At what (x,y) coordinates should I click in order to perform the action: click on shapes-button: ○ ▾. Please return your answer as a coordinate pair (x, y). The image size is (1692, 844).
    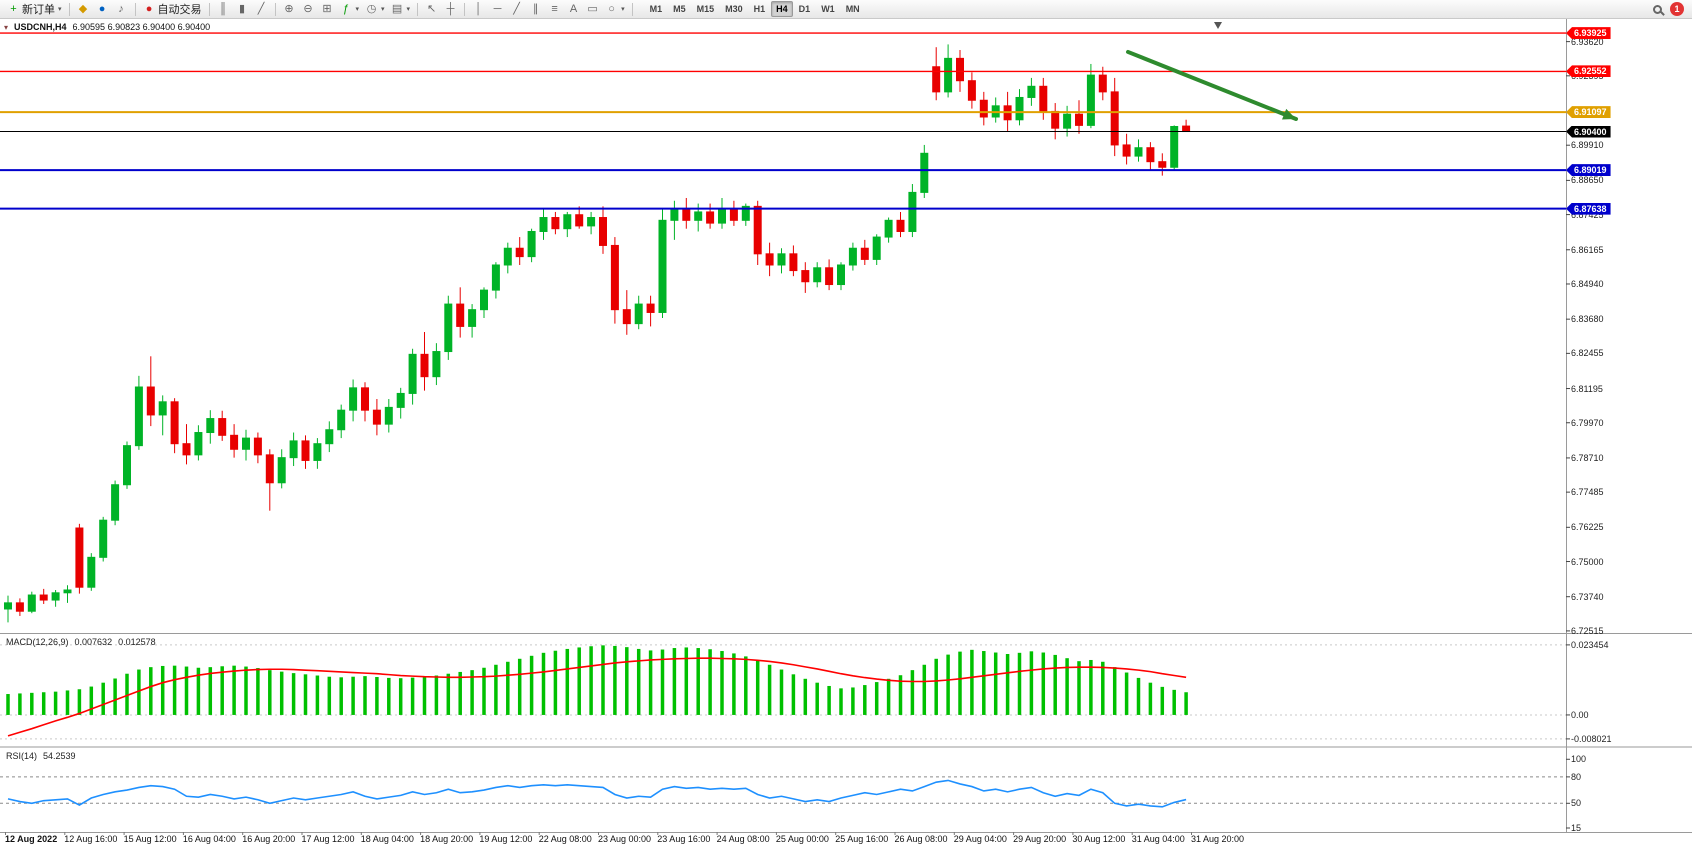
    Looking at the image, I should click on (615, 9).